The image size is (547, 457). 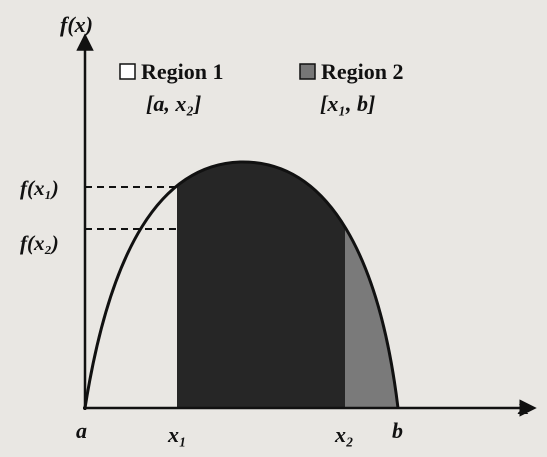 I want to click on x-axis-label: x, so click(x=523, y=406).